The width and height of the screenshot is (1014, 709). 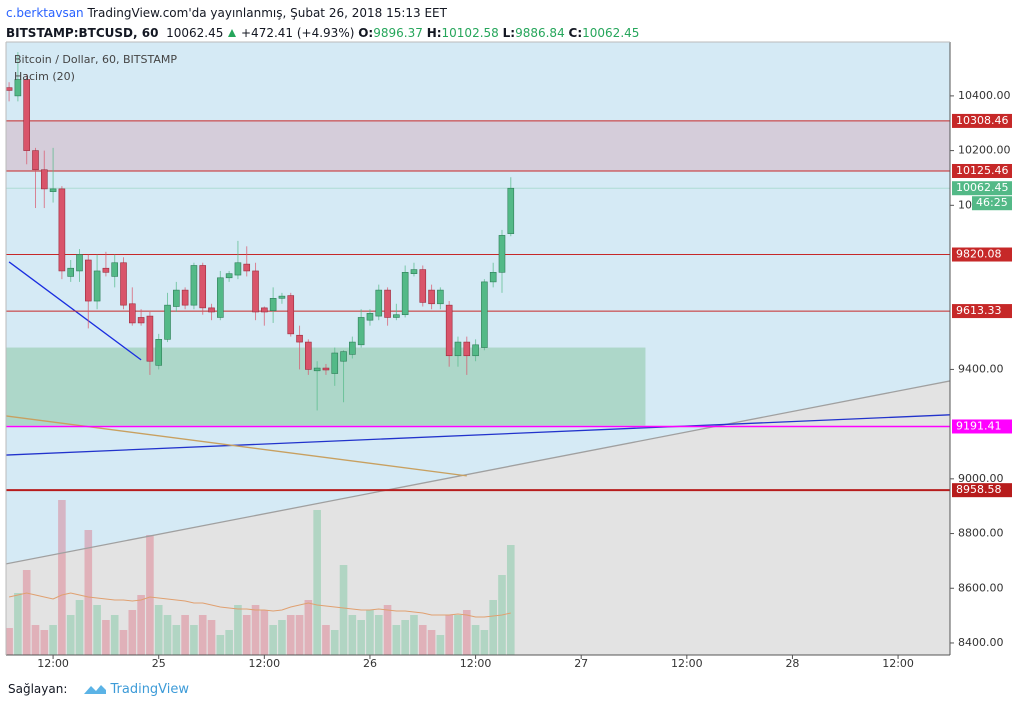 What do you see at coordinates (478, 435) in the screenshot?
I see `trend-line` at bounding box center [478, 435].